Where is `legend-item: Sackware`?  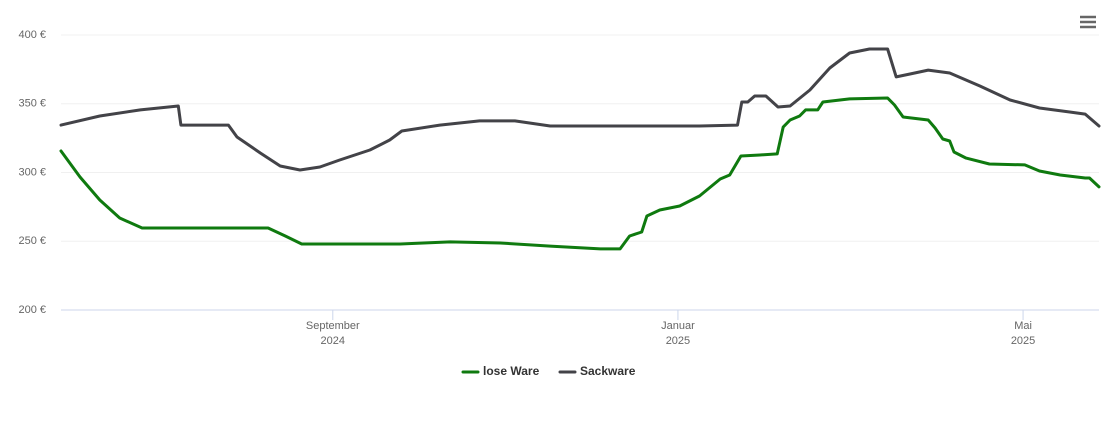 legend-item: Sackware is located at coordinates (597, 371).